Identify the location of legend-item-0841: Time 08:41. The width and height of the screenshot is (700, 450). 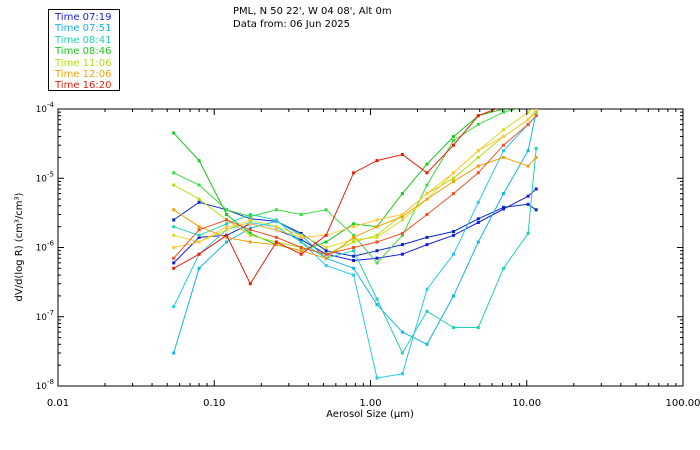
(83, 40).